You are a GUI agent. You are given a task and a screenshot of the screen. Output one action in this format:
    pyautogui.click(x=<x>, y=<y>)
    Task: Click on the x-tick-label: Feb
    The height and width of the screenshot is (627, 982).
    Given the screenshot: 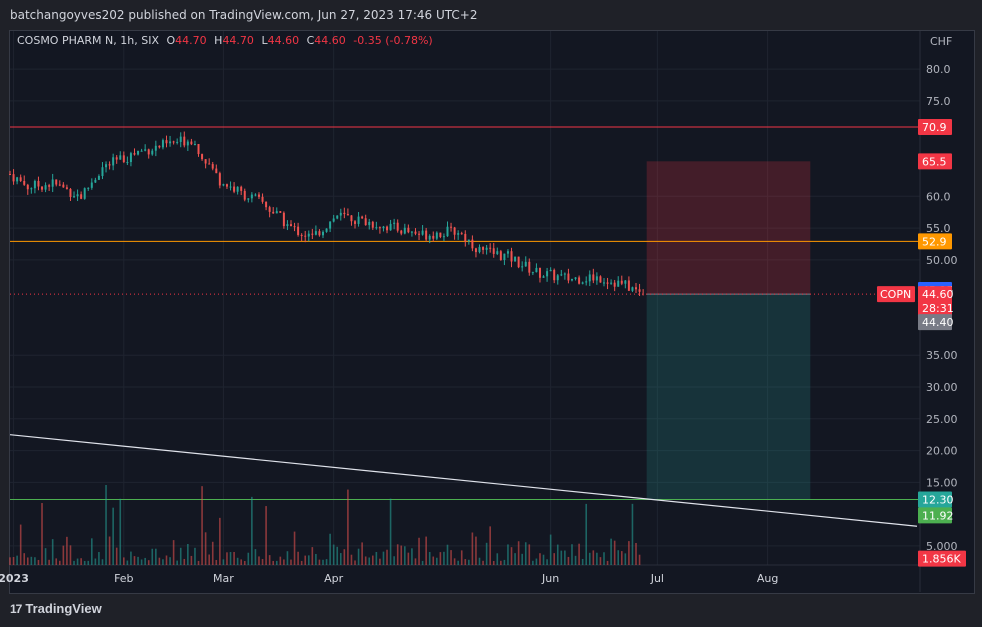 What is the action you would take?
    pyautogui.click(x=123, y=578)
    